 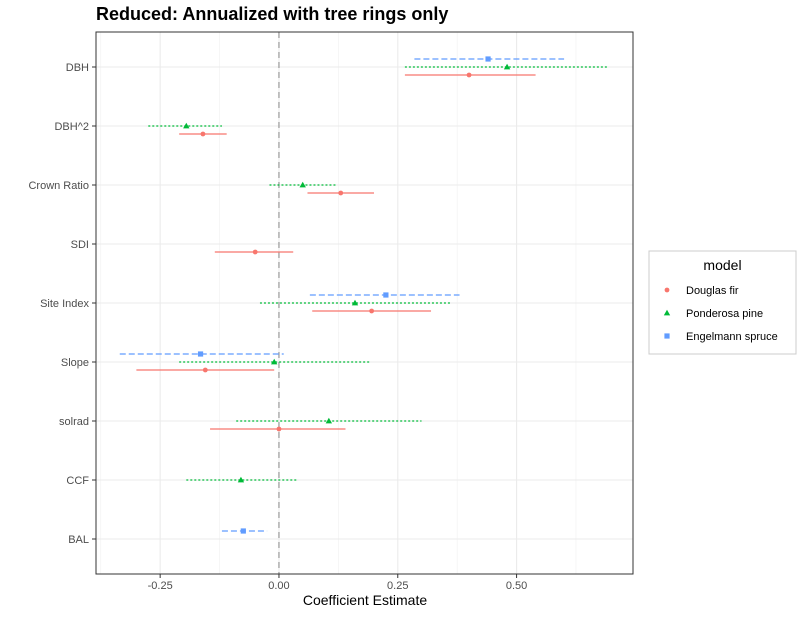 I want to click on point-douglas-fir-dbh-sq2, so click(x=203, y=134).